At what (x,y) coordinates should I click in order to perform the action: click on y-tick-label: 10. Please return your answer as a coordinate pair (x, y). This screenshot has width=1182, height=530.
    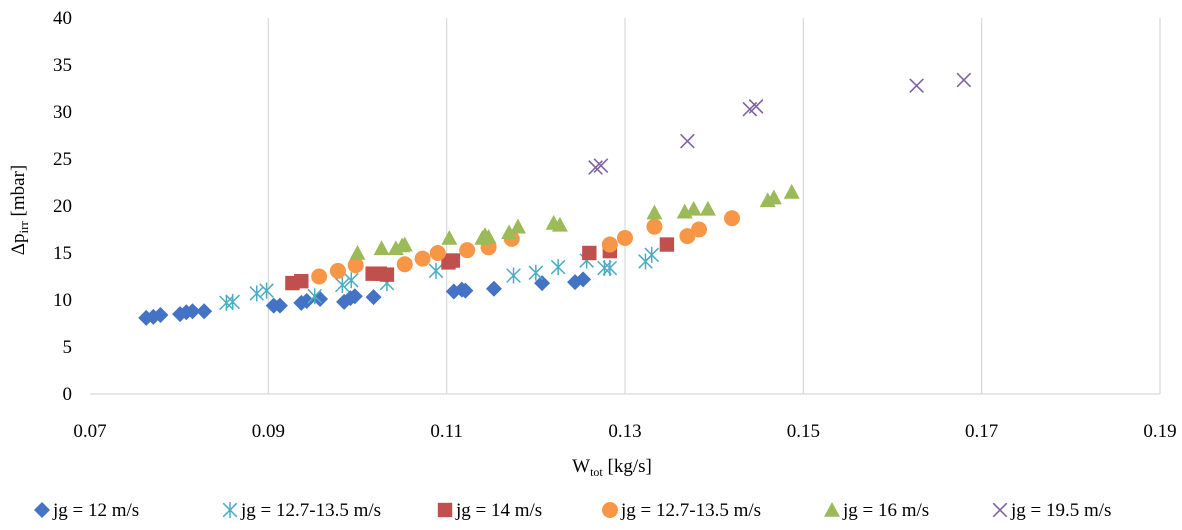
    Looking at the image, I should click on (62, 300).